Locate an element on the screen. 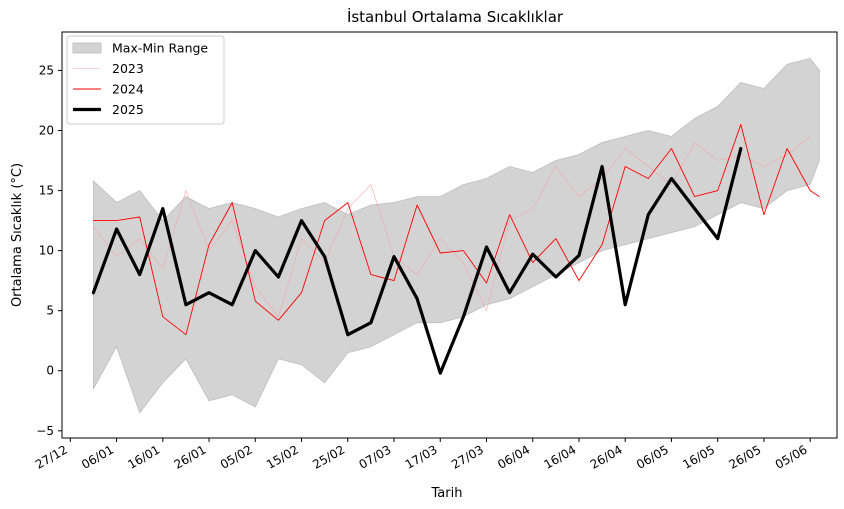 Image resolution: width=844 pixels, height=509 pixels. x-tick-label: 06/04 is located at coordinates (513, 456).